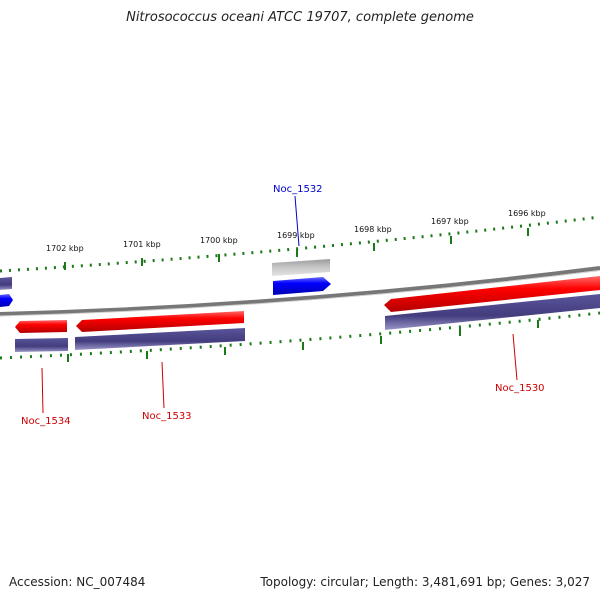  What do you see at coordinates (527, 213) in the screenshot?
I see `tick-label: 1696 kbp` at bounding box center [527, 213].